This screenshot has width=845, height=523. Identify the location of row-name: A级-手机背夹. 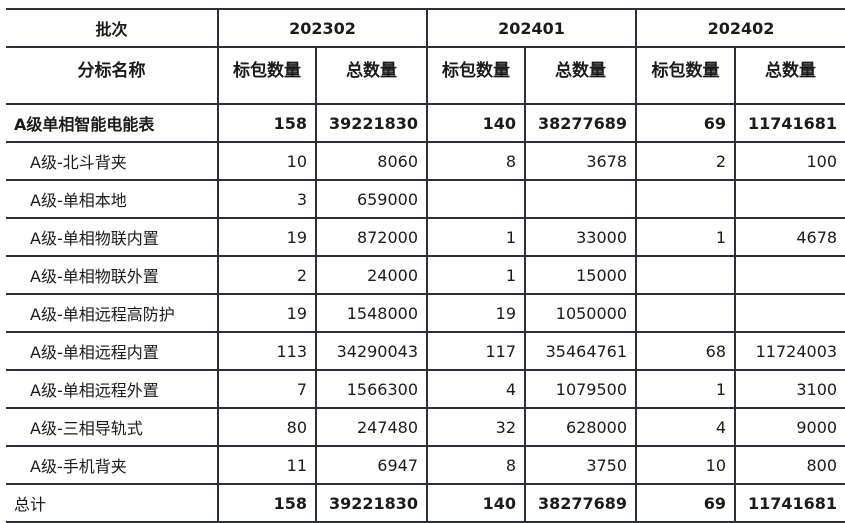
(112, 465).